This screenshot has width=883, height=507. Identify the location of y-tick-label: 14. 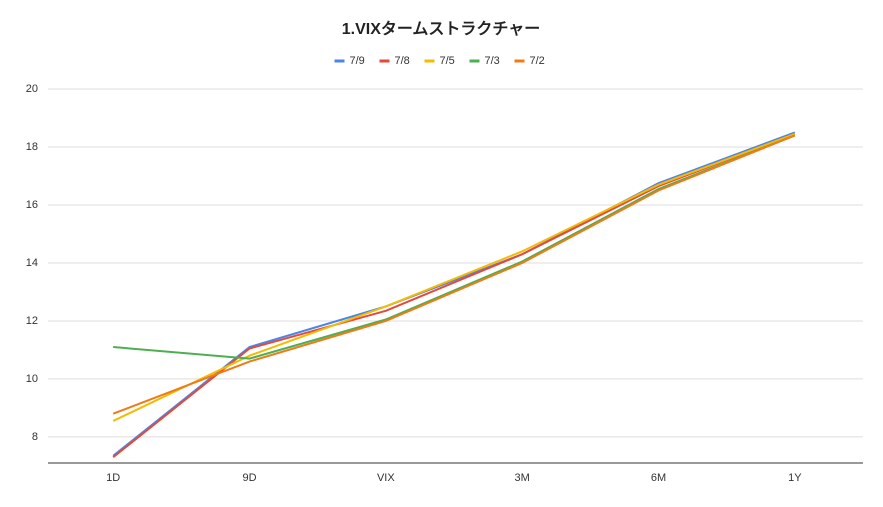
(32, 263).